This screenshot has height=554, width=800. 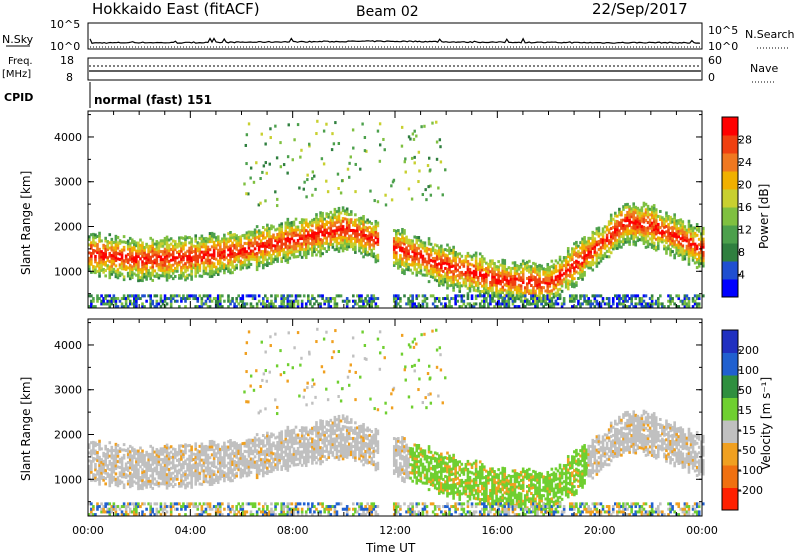 What do you see at coordinates (730, 144) in the screenshot?
I see `colorbar-segment` at bounding box center [730, 144].